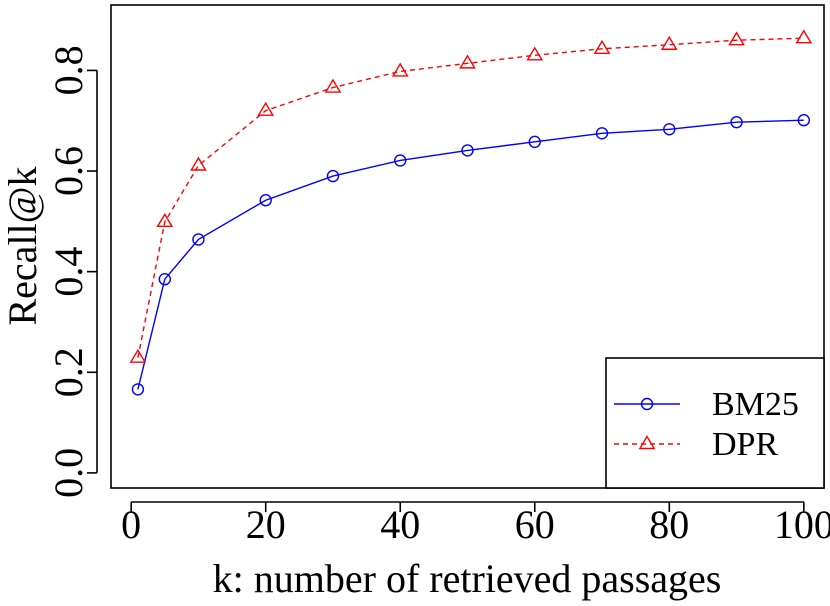 This screenshot has height=606, width=830. What do you see at coordinates (266, 524) in the screenshot?
I see `x-tick-label: 20` at bounding box center [266, 524].